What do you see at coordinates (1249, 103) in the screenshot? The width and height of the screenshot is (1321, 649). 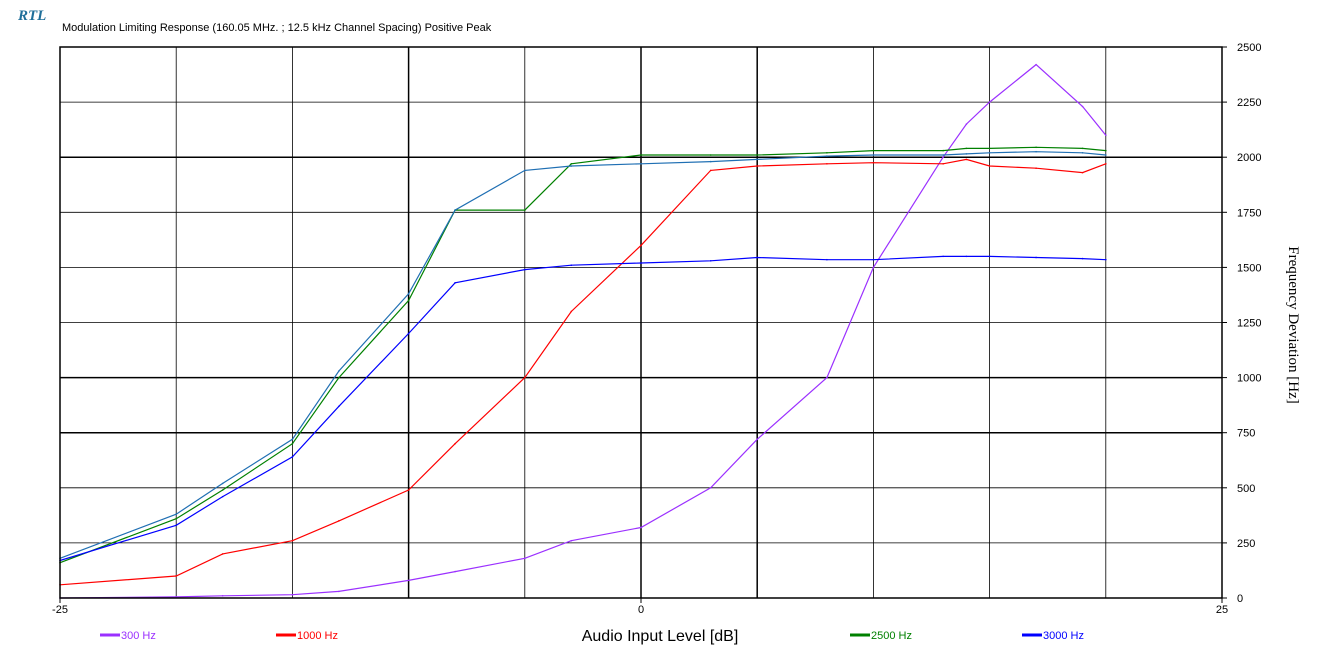 I see `y-tick-label: 2250` at bounding box center [1249, 103].